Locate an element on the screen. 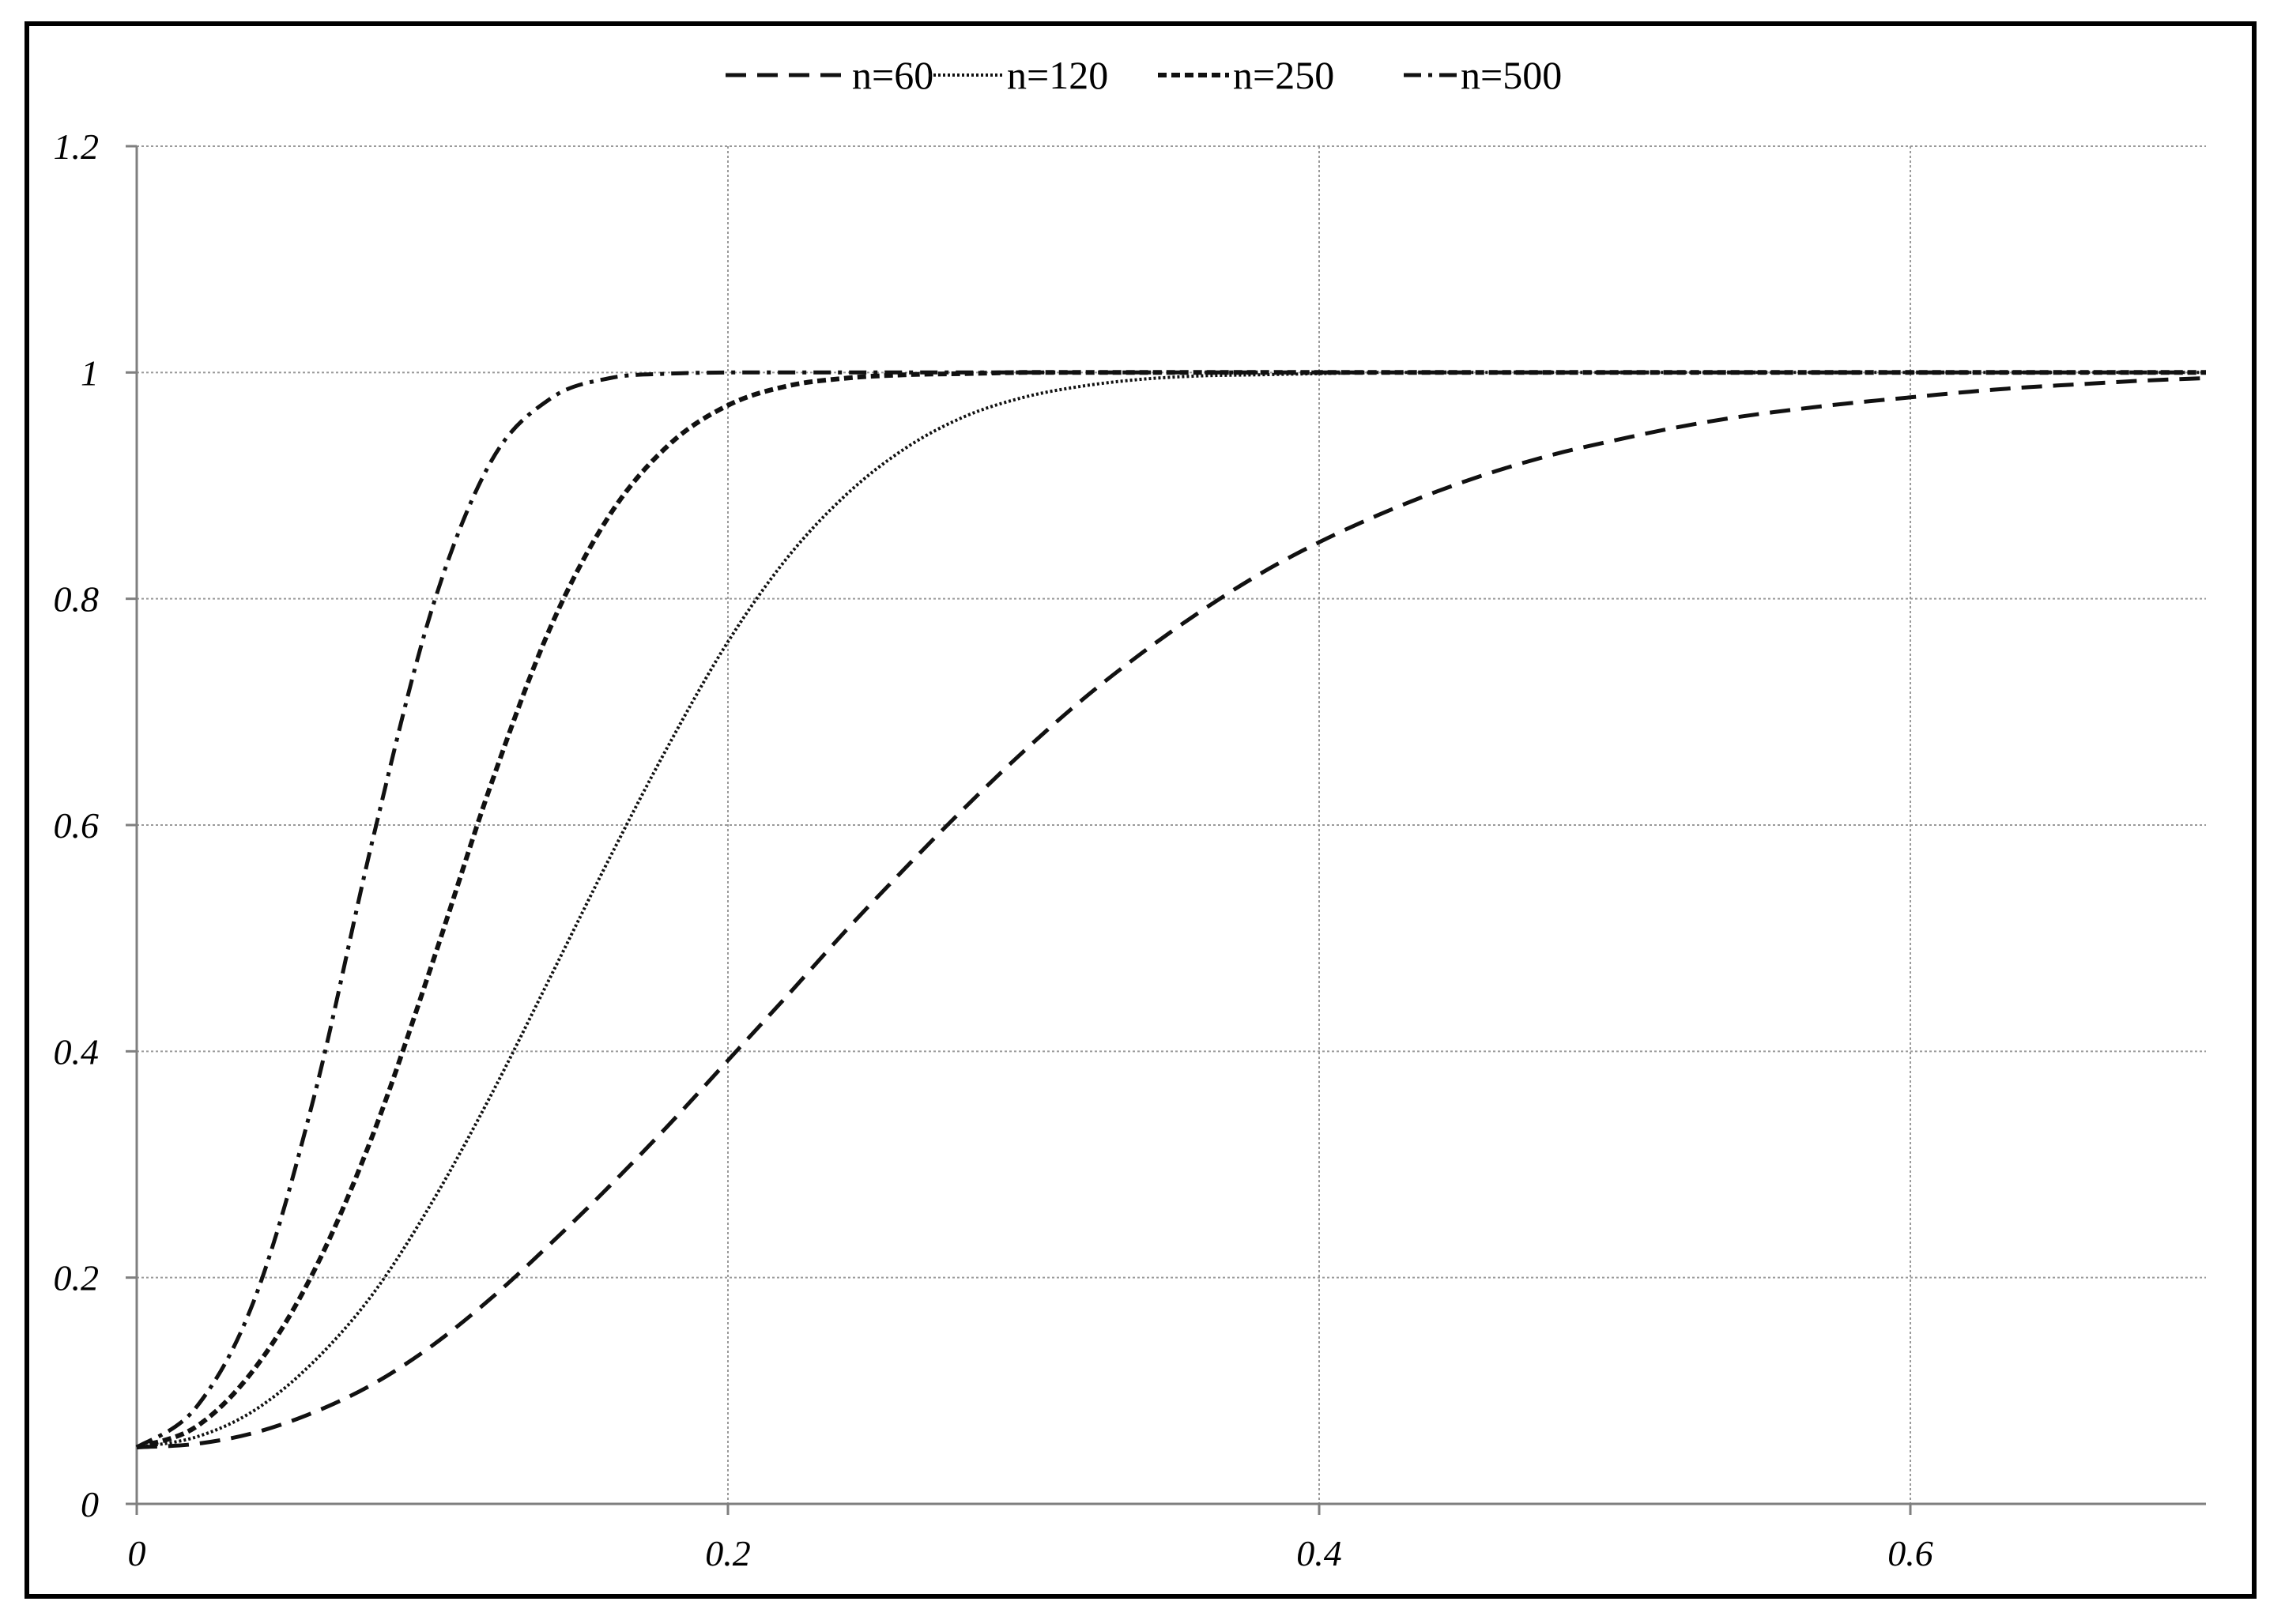  legend-label: n=60 is located at coordinates (892, 75).